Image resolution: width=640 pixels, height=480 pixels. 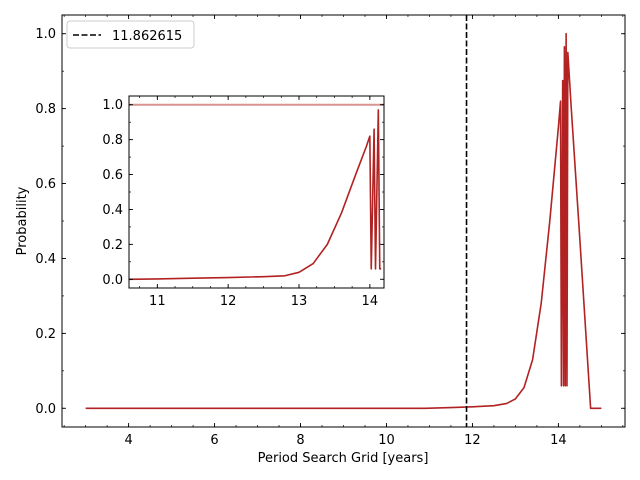 I want to click on main-x-tick-label: 12, so click(x=472, y=440).